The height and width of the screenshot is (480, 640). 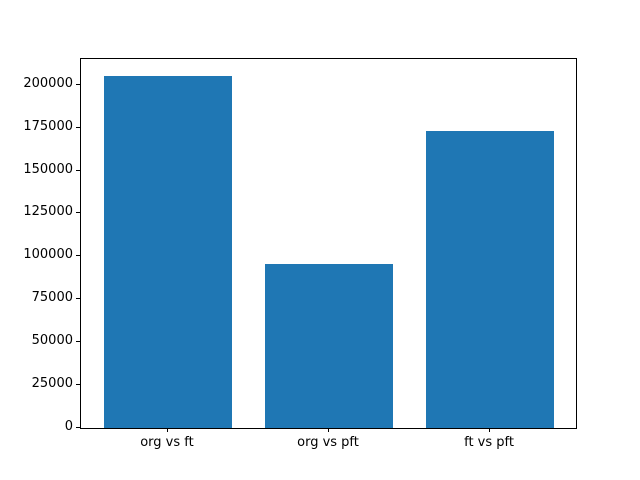 What do you see at coordinates (48, 212) in the screenshot?
I see `y-tick-label: 125000` at bounding box center [48, 212].